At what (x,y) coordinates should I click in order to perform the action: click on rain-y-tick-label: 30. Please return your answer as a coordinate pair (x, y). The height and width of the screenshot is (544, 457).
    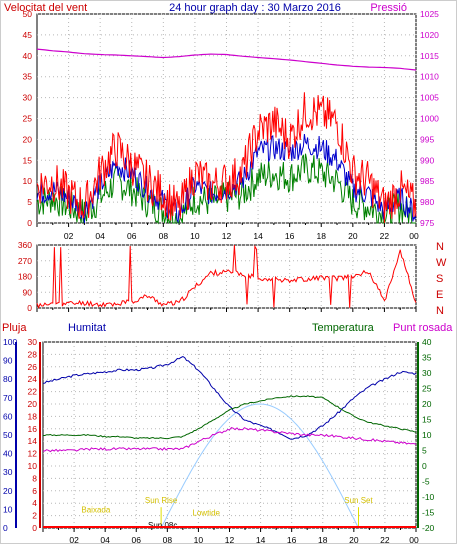
    Looking at the image, I should click on (33, 342).